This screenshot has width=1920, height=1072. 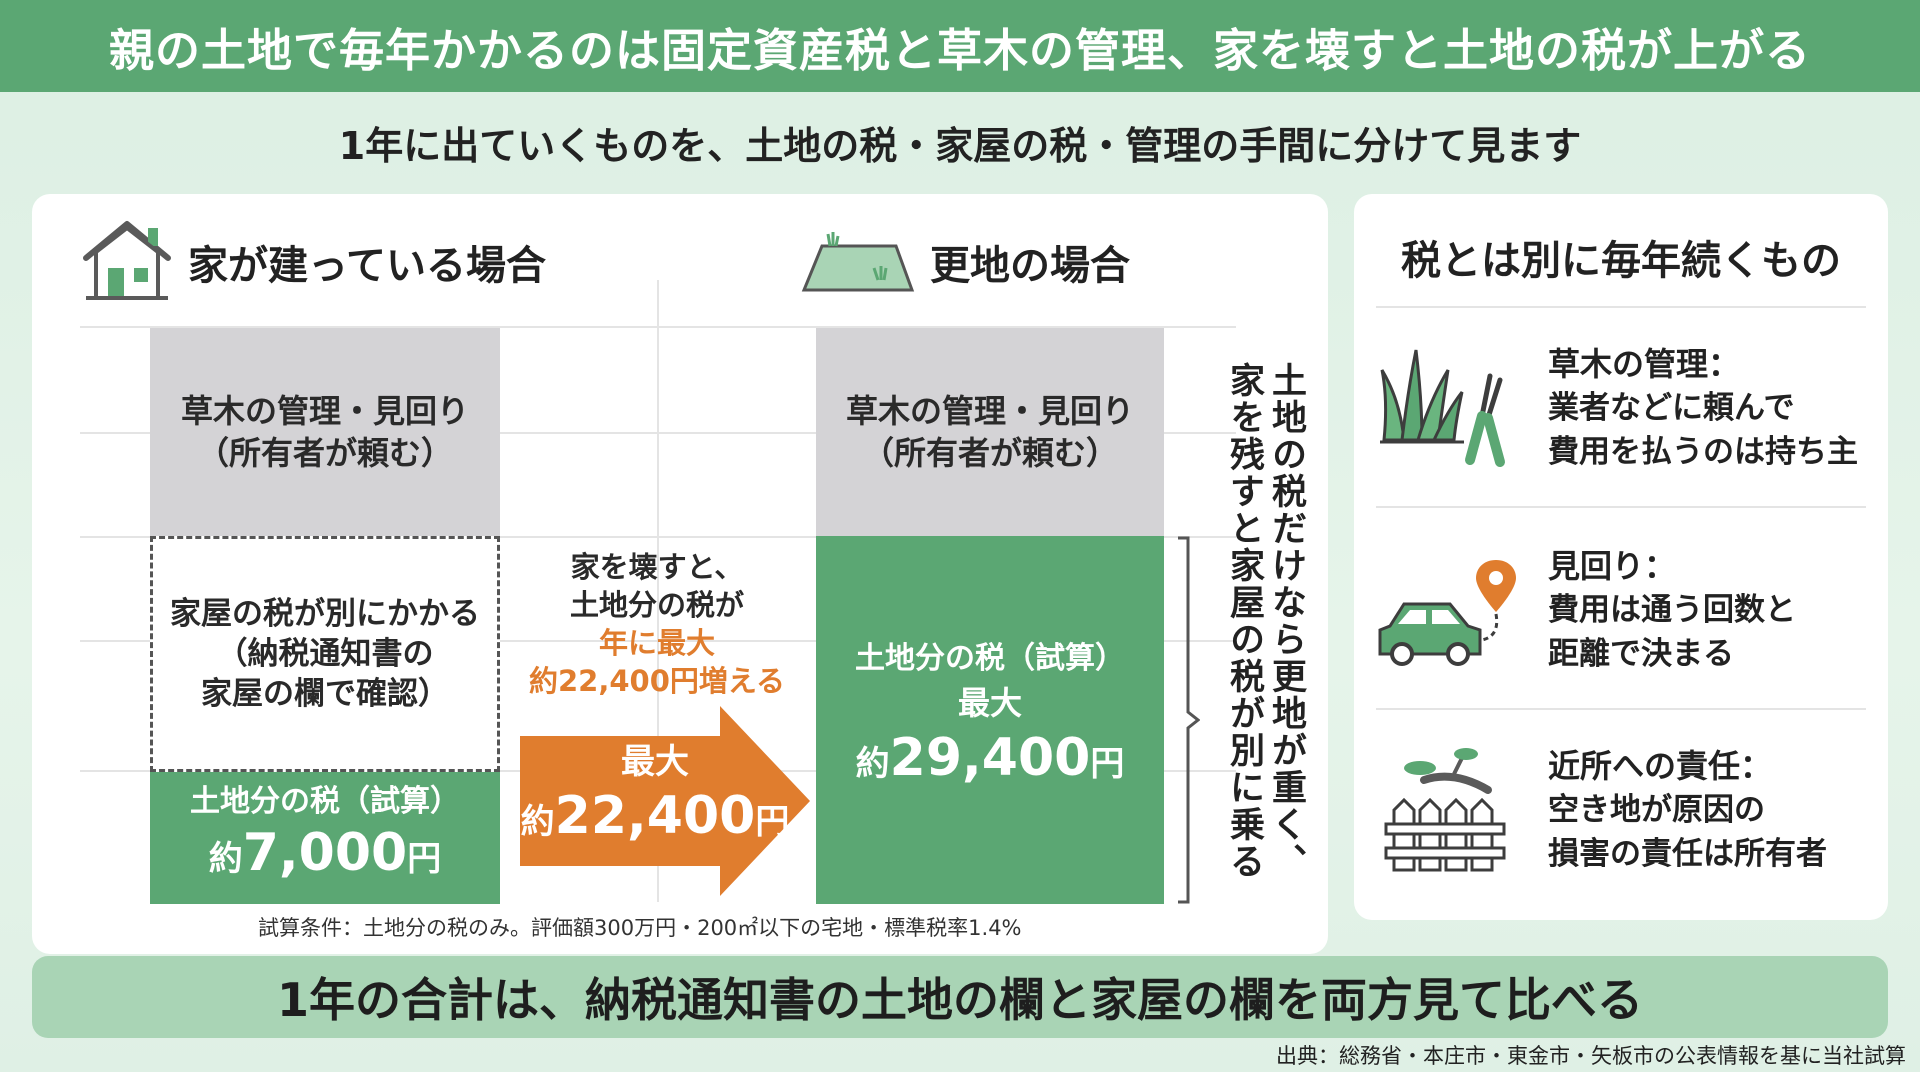 What do you see at coordinates (1448, 405) in the screenshot?
I see `grass-shears-icon` at bounding box center [1448, 405].